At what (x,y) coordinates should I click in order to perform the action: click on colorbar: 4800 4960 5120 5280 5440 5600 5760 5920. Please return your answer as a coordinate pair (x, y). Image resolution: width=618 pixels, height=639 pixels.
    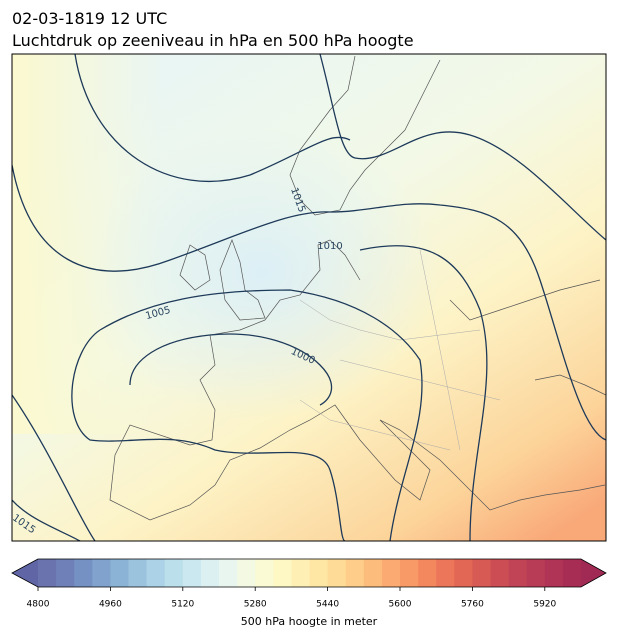
    Looking at the image, I should click on (309, 584).